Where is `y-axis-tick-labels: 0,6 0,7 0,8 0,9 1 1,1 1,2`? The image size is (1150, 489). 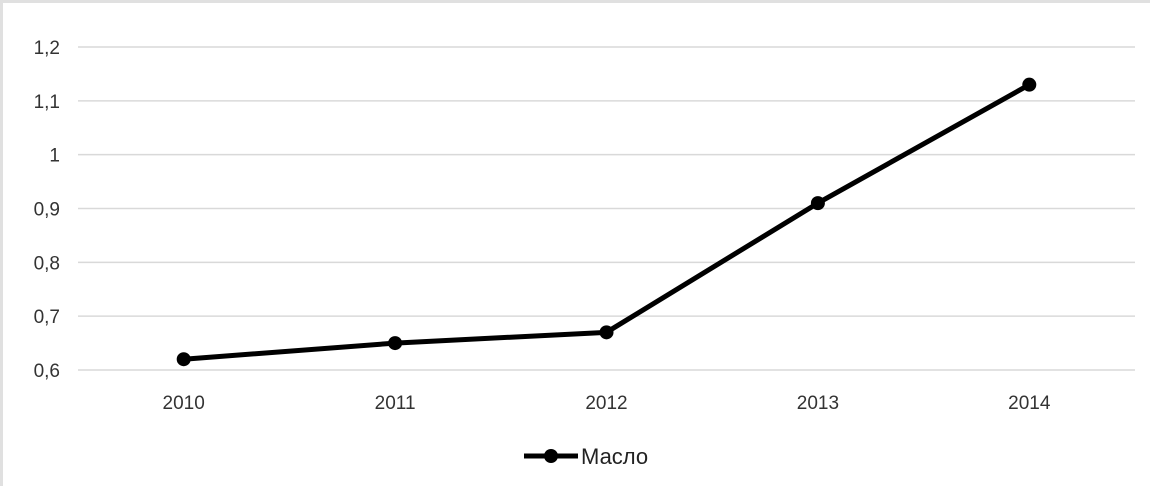
y-axis-tick-labels: 0,6 0,7 0,8 0,9 1 1,1 1,2 is located at coordinates (47, 210).